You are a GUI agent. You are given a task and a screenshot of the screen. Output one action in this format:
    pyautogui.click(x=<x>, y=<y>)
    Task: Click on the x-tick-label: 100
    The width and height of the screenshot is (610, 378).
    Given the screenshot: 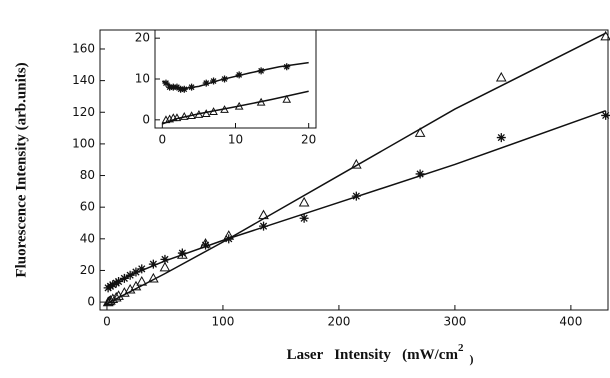 What is the action you would take?
    pyautogui.click(x=222, y=322)
    